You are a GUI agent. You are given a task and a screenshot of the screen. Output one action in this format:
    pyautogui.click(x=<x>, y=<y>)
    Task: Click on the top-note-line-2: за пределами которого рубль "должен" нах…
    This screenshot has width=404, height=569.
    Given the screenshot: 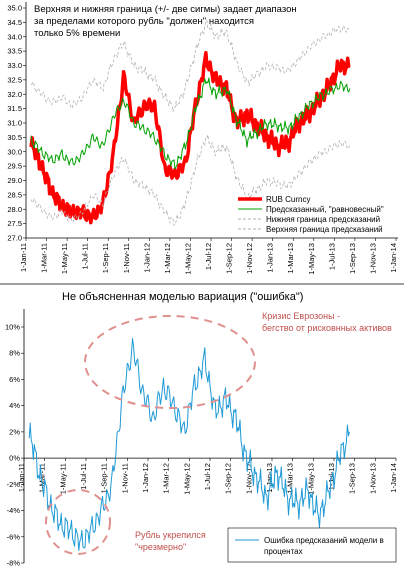 What is the action you would take?
    pyautogui.click(x=144, y=21)
    